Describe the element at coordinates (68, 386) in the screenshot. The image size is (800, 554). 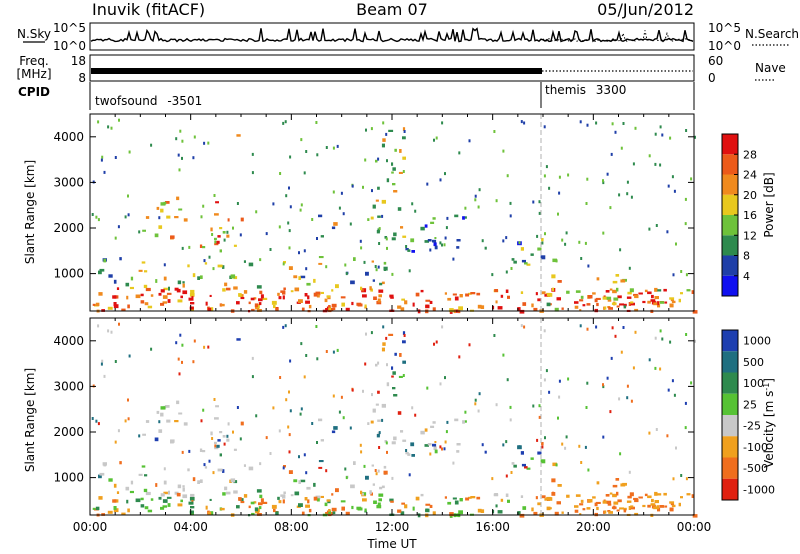
I see `ytick-label: 3000` at that location.